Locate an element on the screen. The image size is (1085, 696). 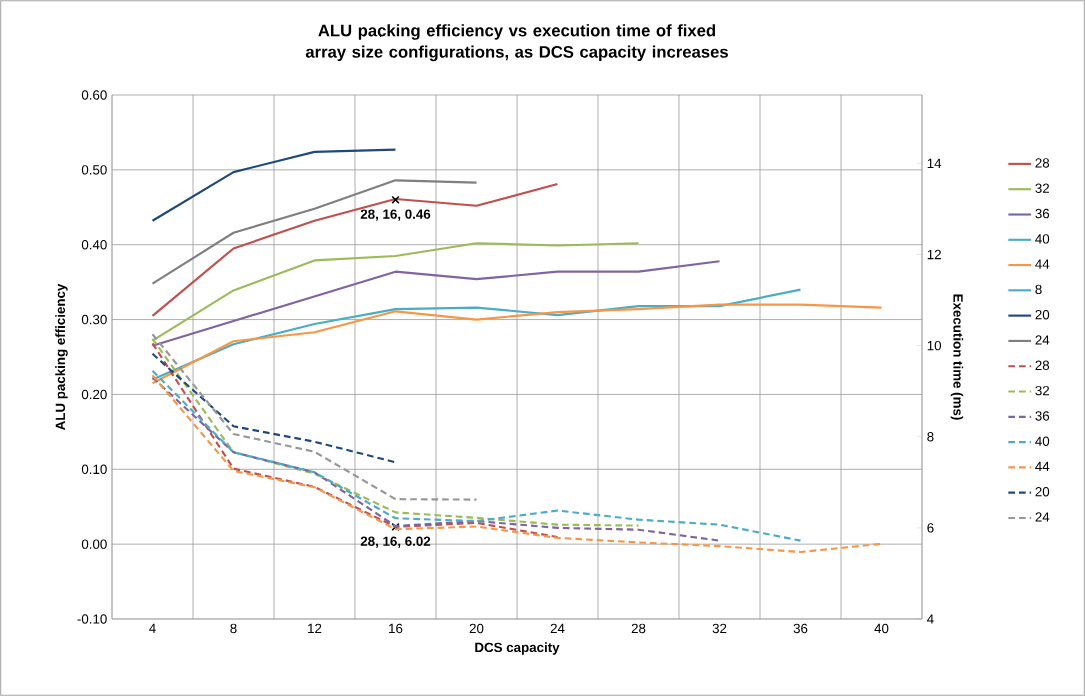
y-tick-label: 0.20 is located at coordinates (94, 394).